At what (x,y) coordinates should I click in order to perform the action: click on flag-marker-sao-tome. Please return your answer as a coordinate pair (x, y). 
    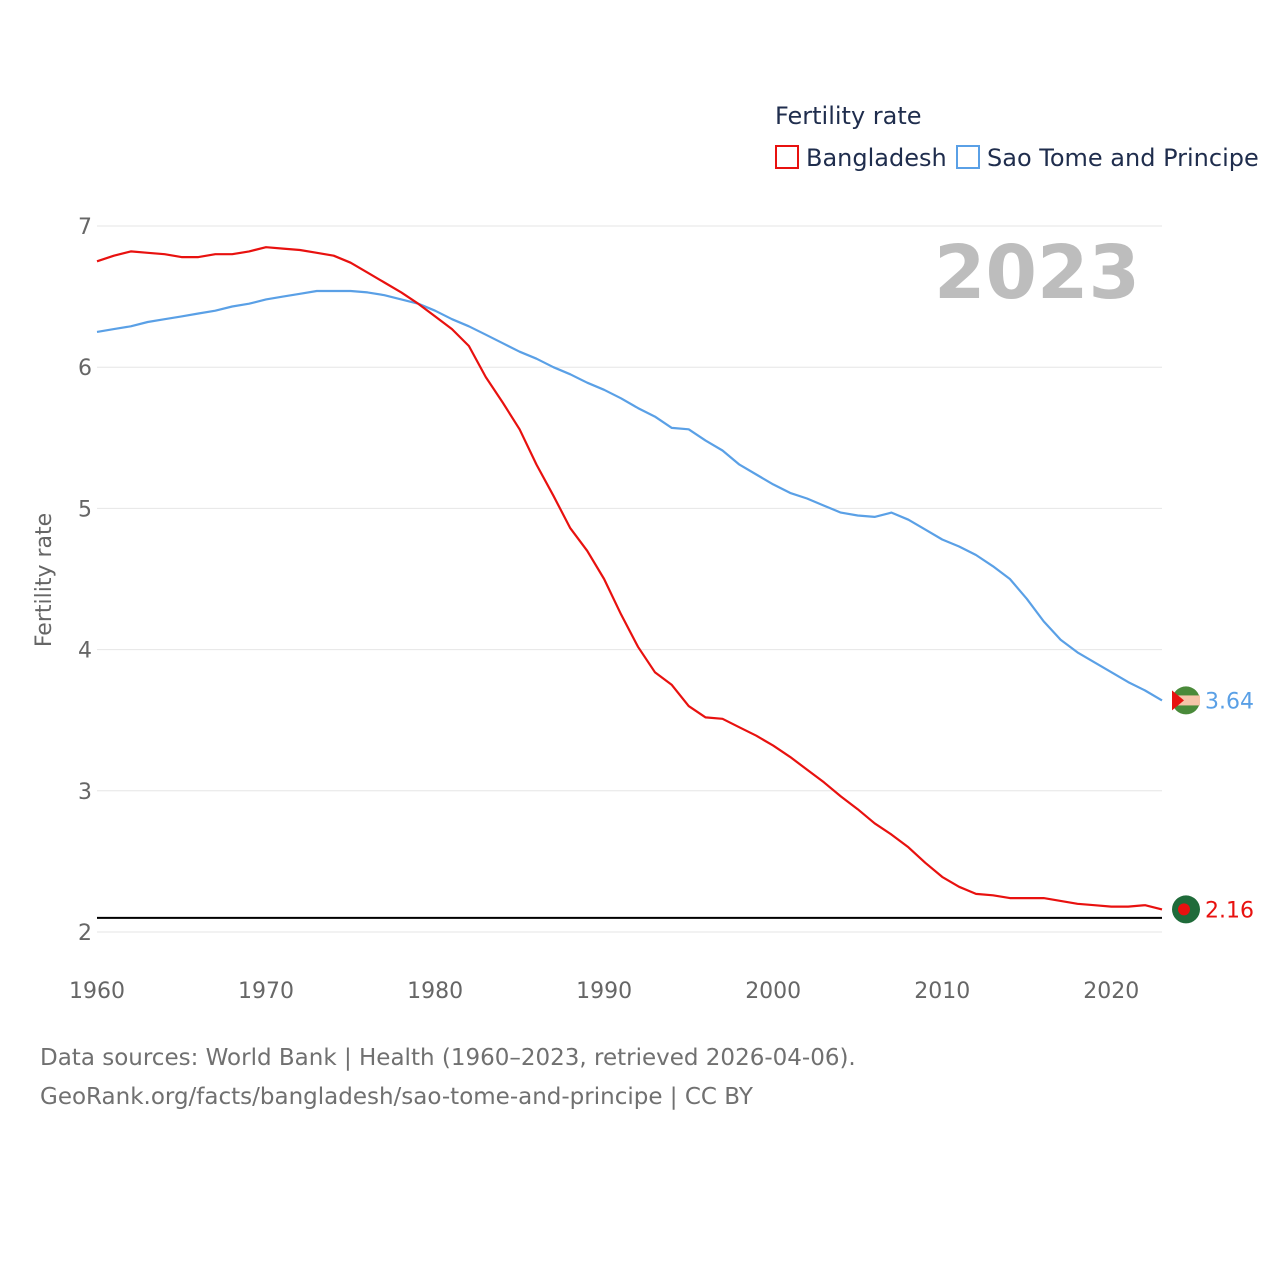
    Looking at the image, I should click on (1186, 700).